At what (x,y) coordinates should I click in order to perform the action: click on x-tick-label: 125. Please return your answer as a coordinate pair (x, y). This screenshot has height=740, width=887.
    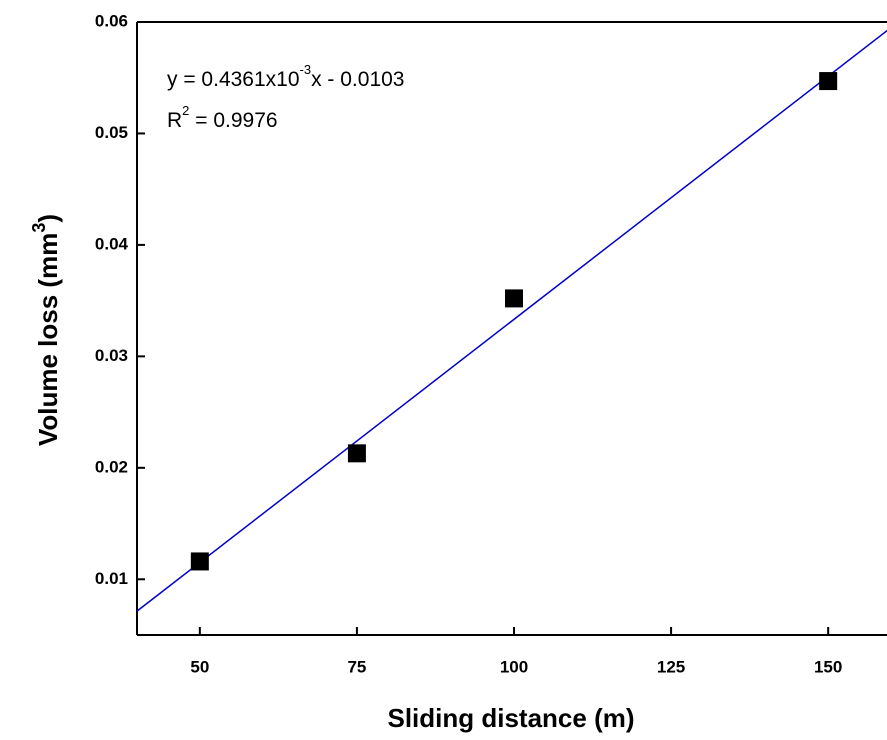
    Looking at the image, I should click on (671, 666).